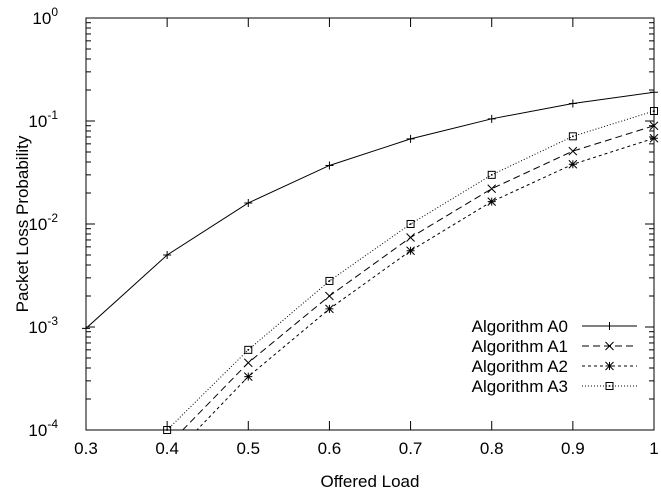 Image resolution: width=661 pixels, height=497 pixels. I want to click on legend-label: Algorithm A1, so click(520, 346).